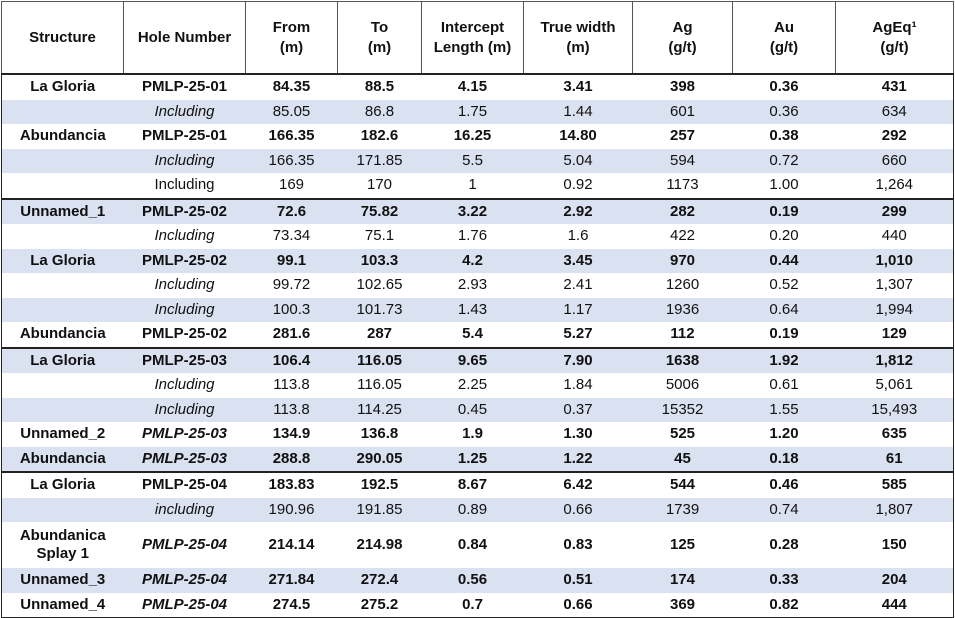 The height and width of the screenshot is (618, 955). What do you see at coordinates (894, 459) in the screenshot?
I see `value-cell: 61` at bounding box center [894, 459].